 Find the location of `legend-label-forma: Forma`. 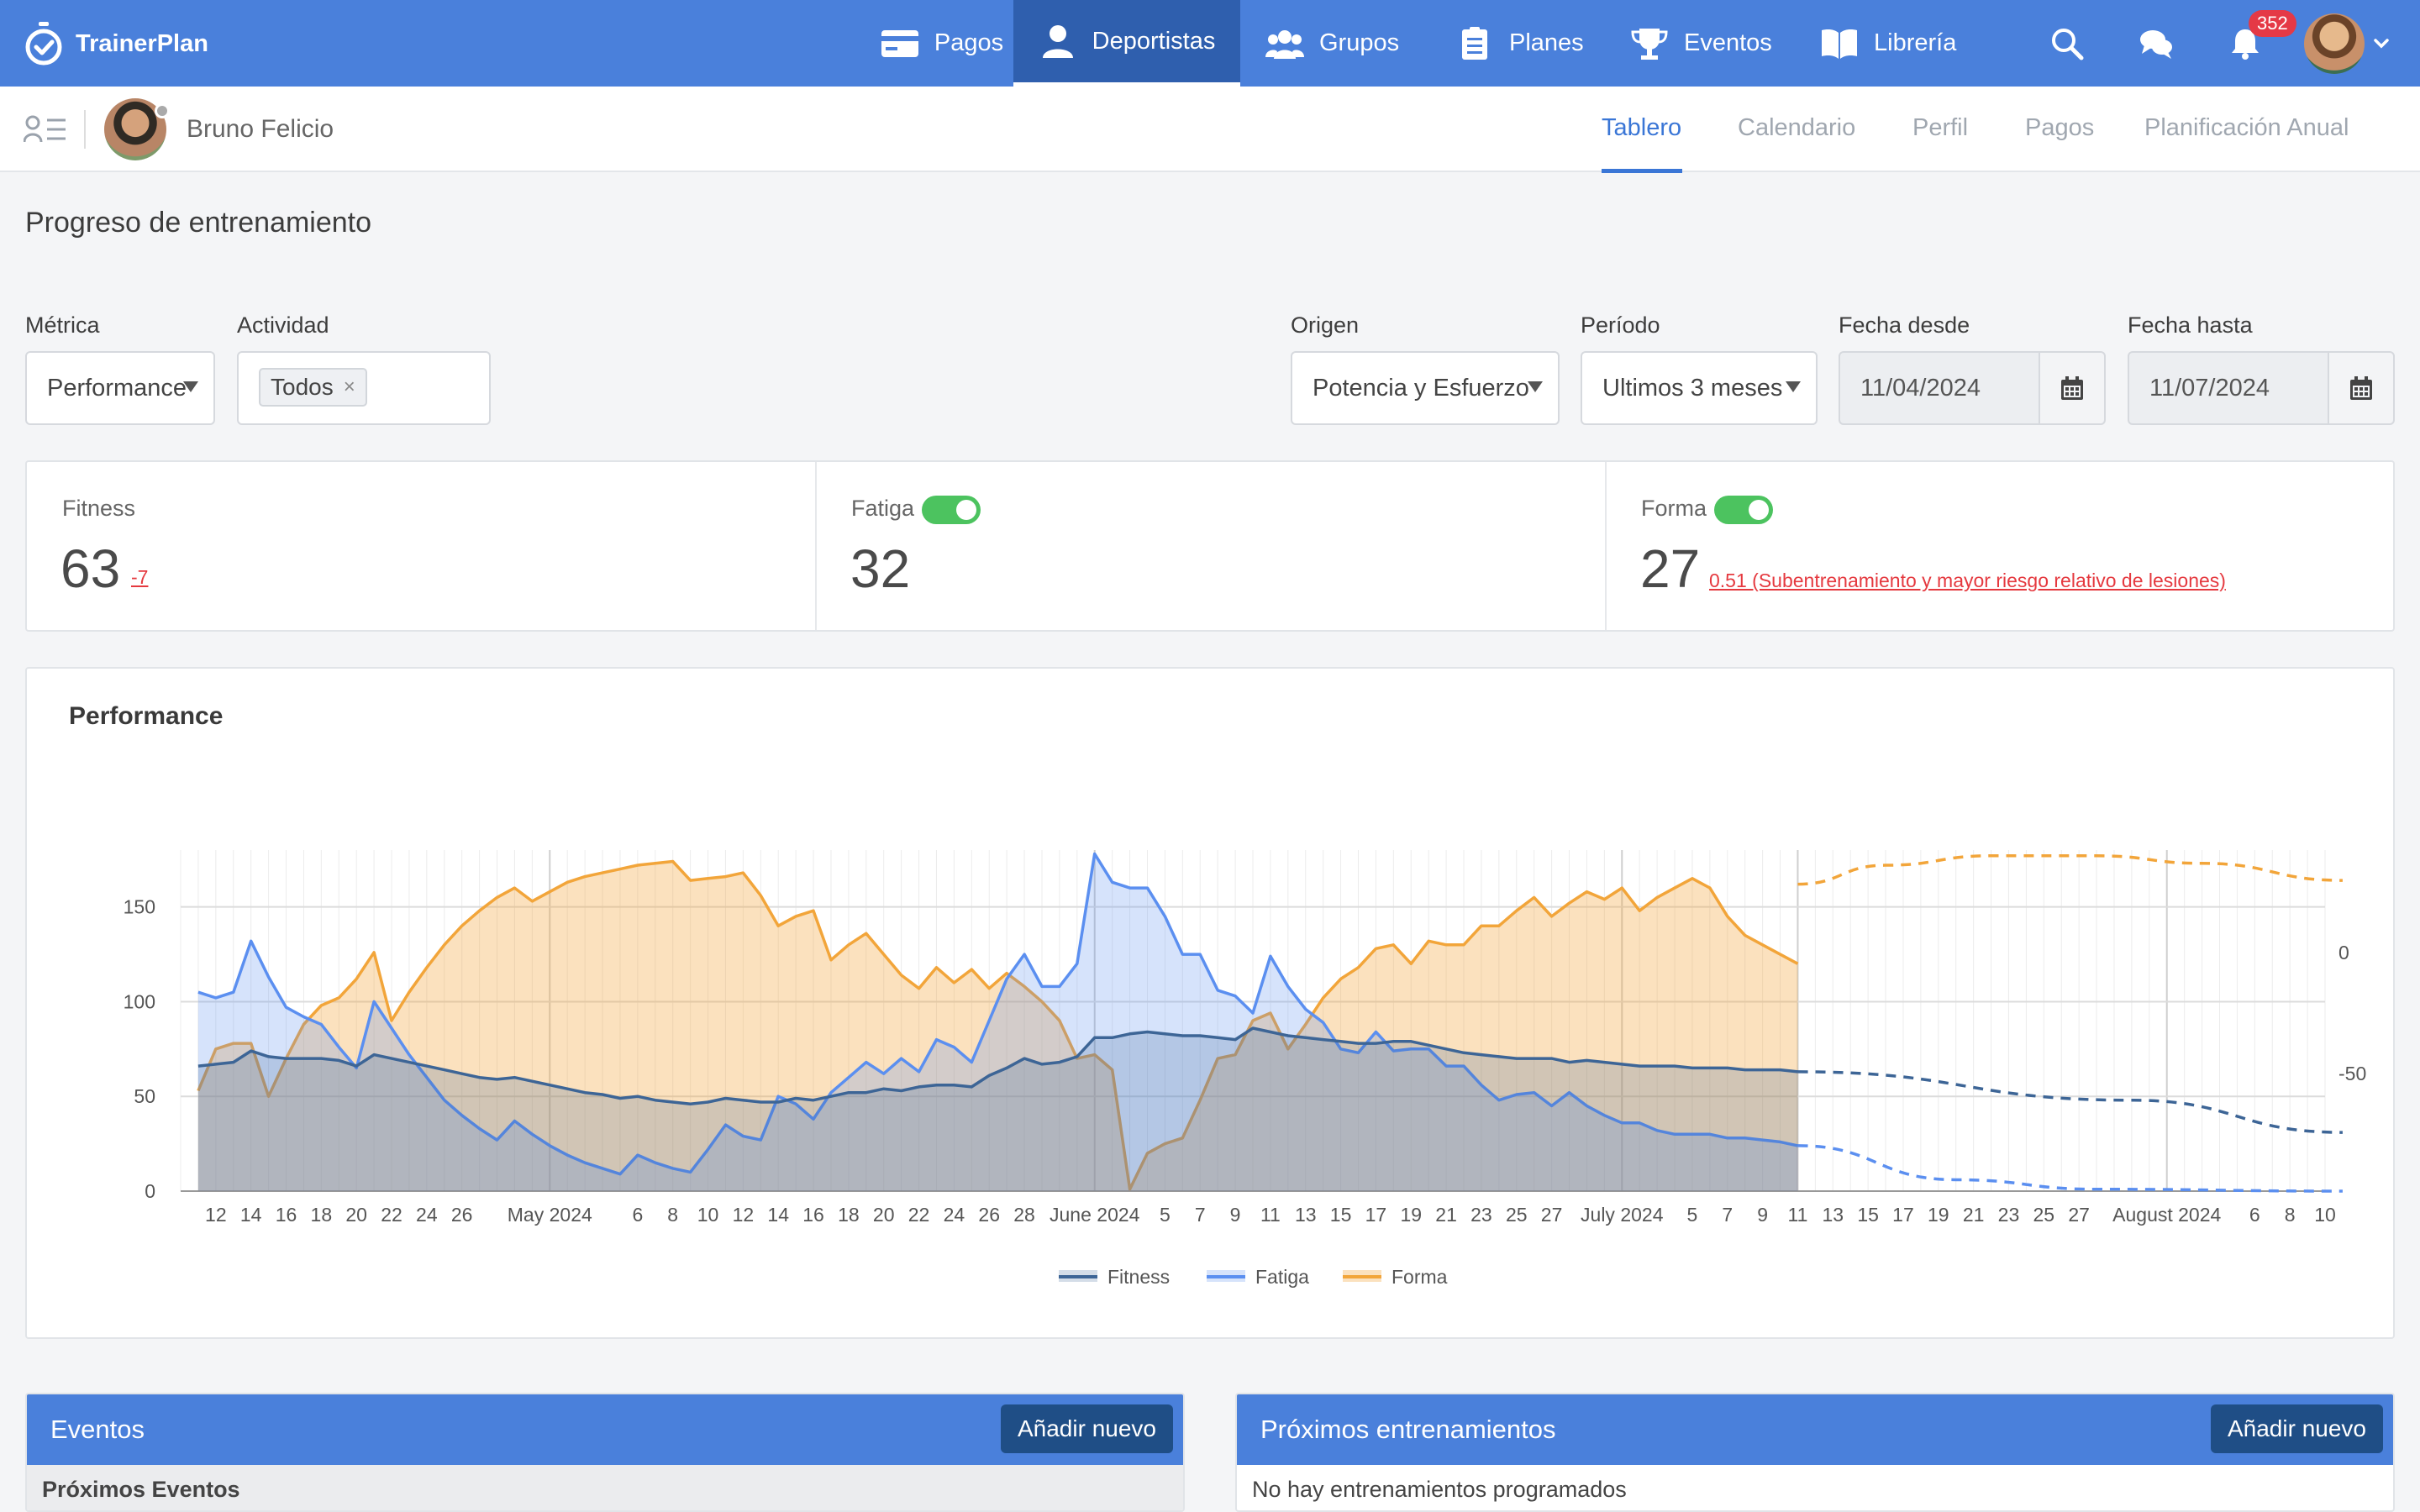

legend-label-forma: Forma is located at coordinates (1420, 1277).